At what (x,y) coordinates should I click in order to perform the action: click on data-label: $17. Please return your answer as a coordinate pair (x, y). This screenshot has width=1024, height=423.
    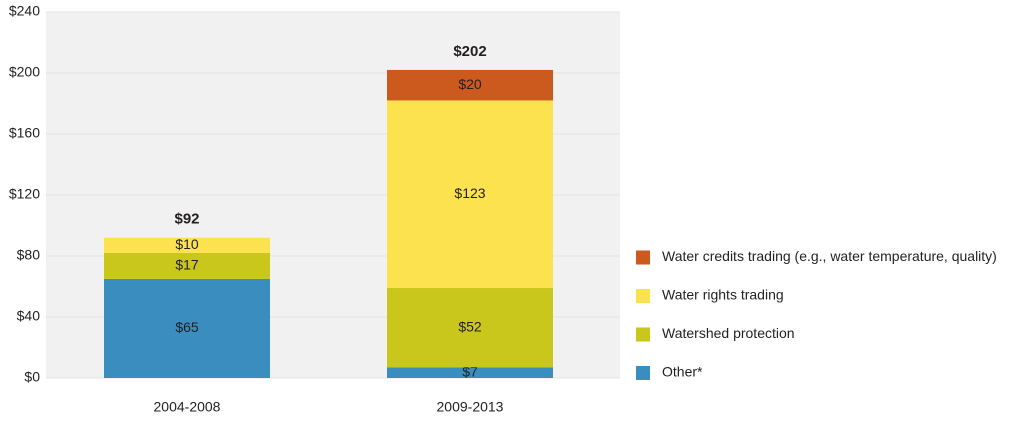
    Looking at the image, I should click on (187, 265).